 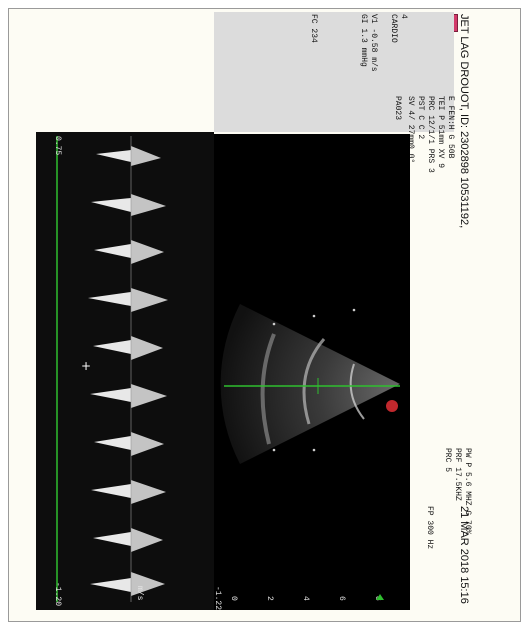 I want to click on pa-label: PA023, so click(x=397, y=108).